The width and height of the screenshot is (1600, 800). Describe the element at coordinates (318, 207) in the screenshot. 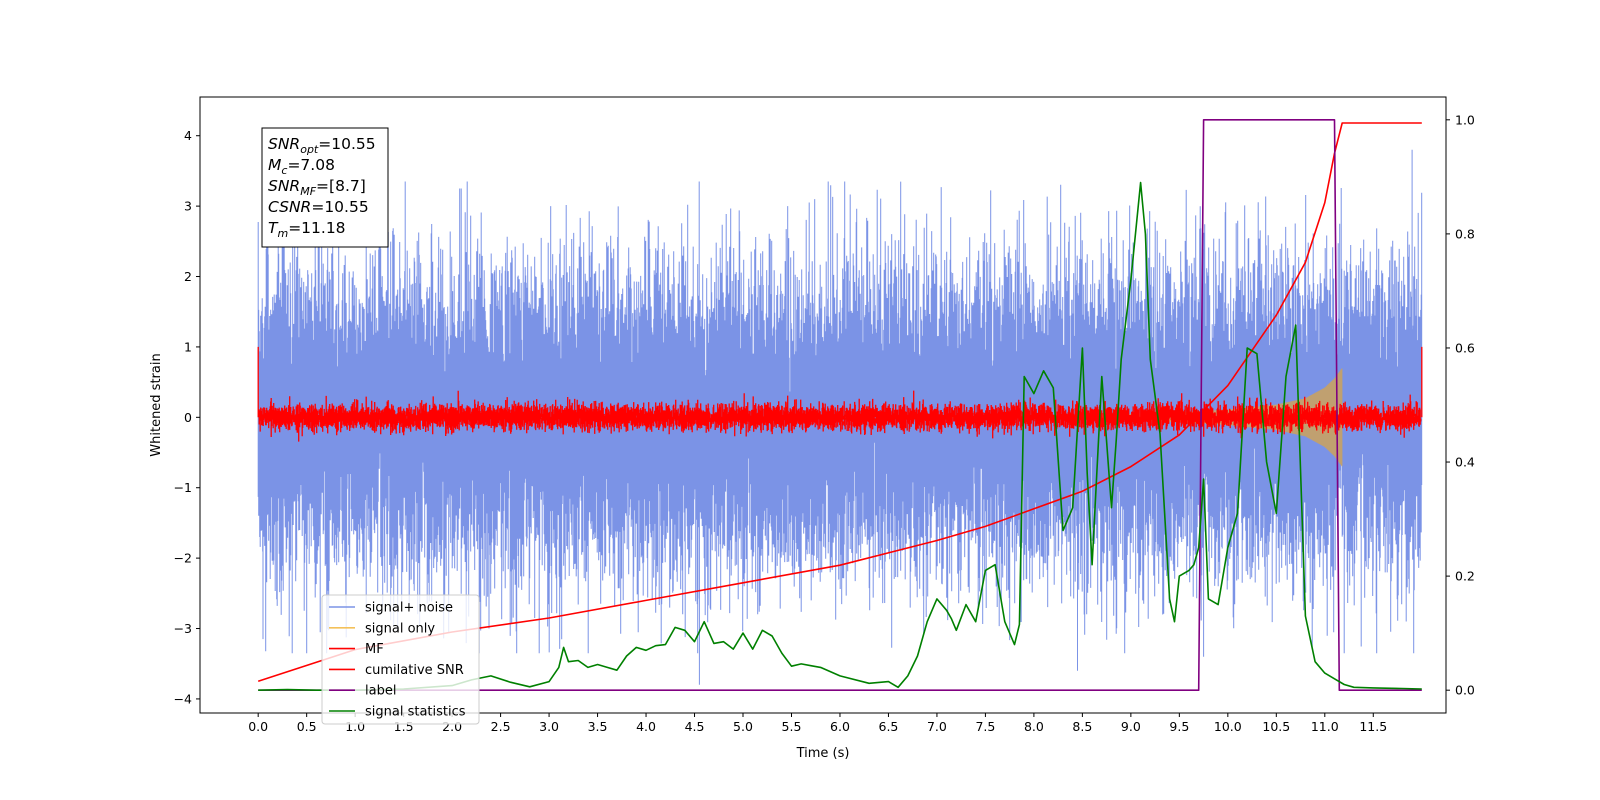

I see `annotation-line: CSNR=10.55` at that location.